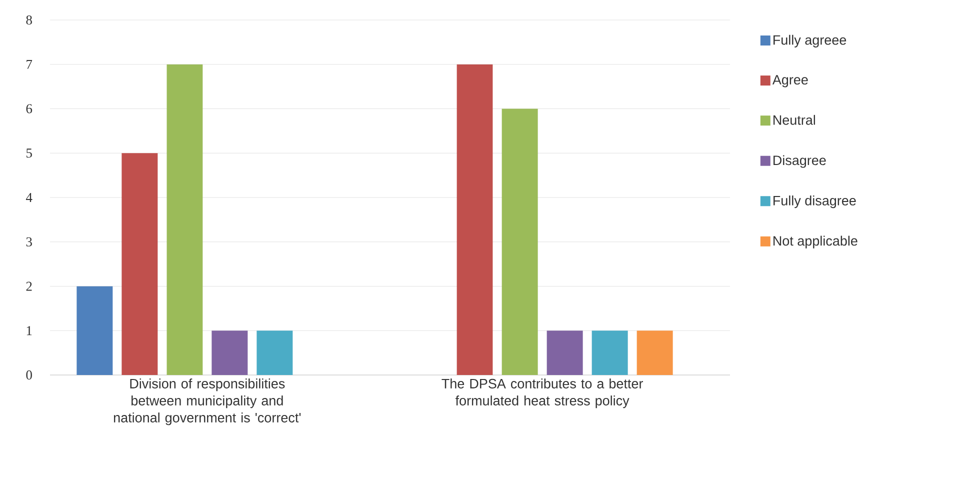  What do you see at coordinates (29, 153) in the screenshot?
I see `y-tick-label: 5` at bounding box center [29, 153].